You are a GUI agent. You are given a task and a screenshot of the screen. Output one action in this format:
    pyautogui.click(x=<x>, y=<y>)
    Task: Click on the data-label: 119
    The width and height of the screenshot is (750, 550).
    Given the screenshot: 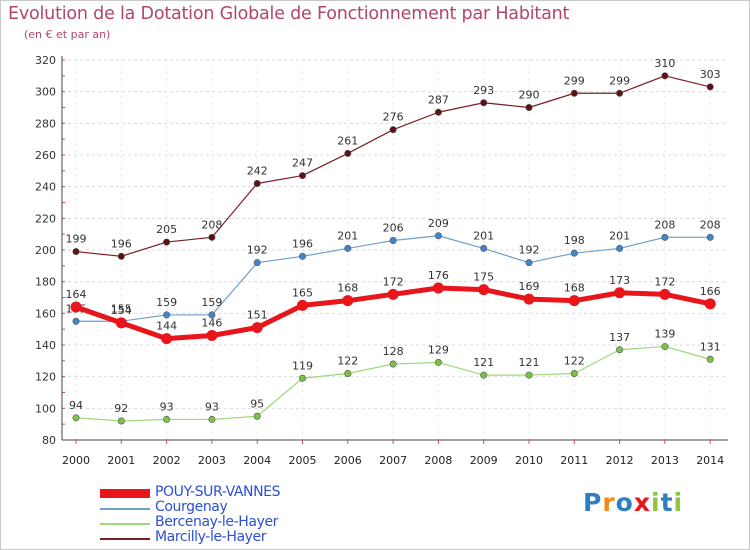 What is the action you would take?
    pyautogui.click(x=302, y=365)
    